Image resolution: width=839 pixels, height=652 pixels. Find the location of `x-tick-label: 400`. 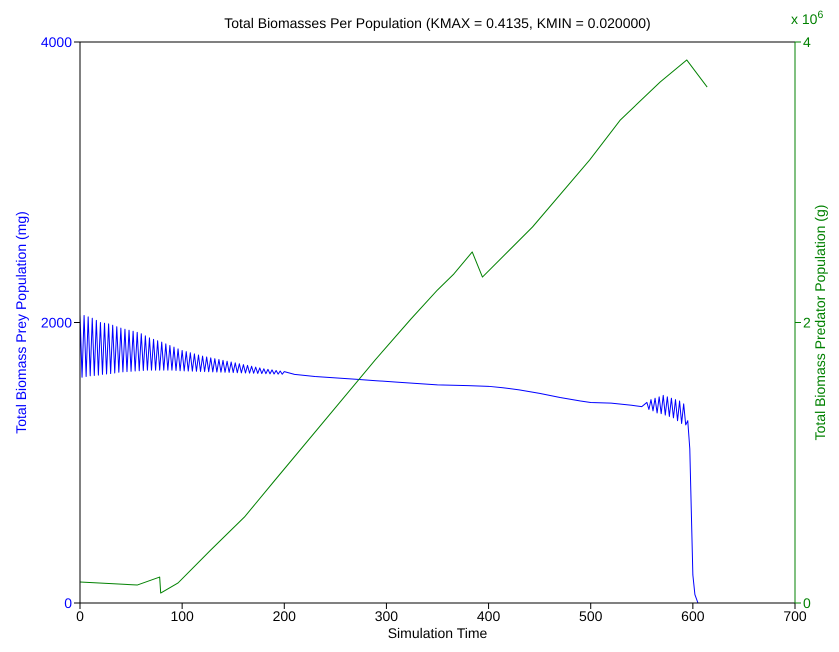

x-tick-label: 400 is located at coordinates (488, 616).